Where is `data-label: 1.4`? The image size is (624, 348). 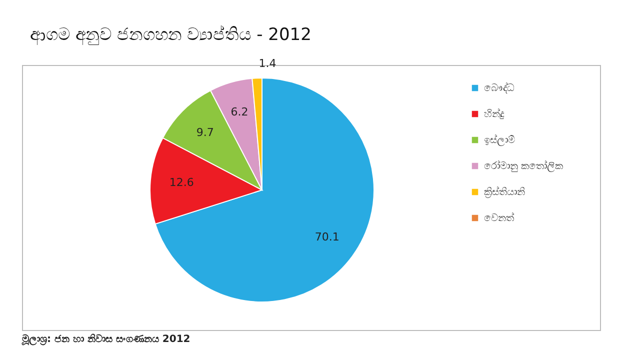 data-label: 1.4 is located at coordinates (267, 63).